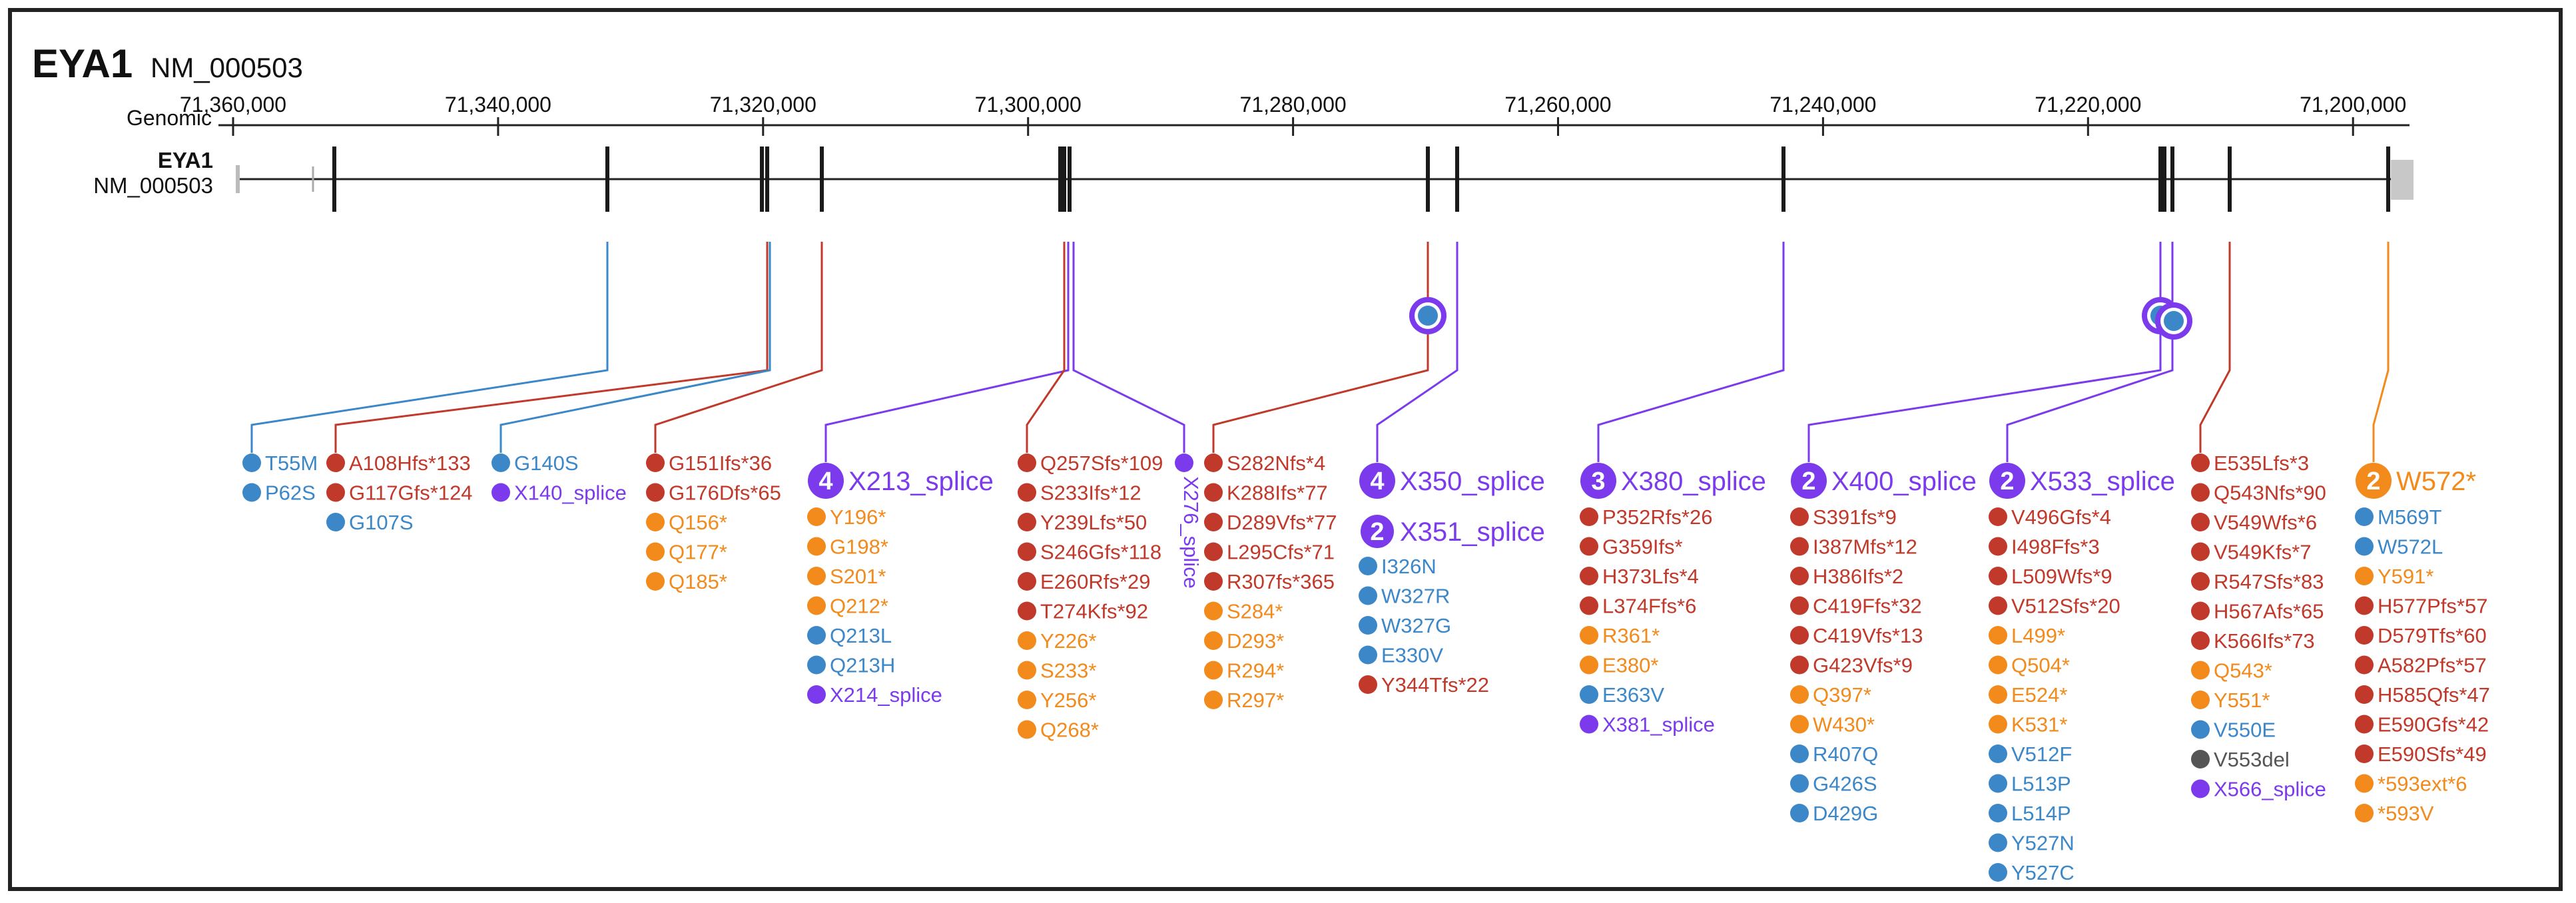  What do you see at coordinates (1244, 700) in the screenshot?
I see `variant-item: R297*` at bounding box center [1244, 700].